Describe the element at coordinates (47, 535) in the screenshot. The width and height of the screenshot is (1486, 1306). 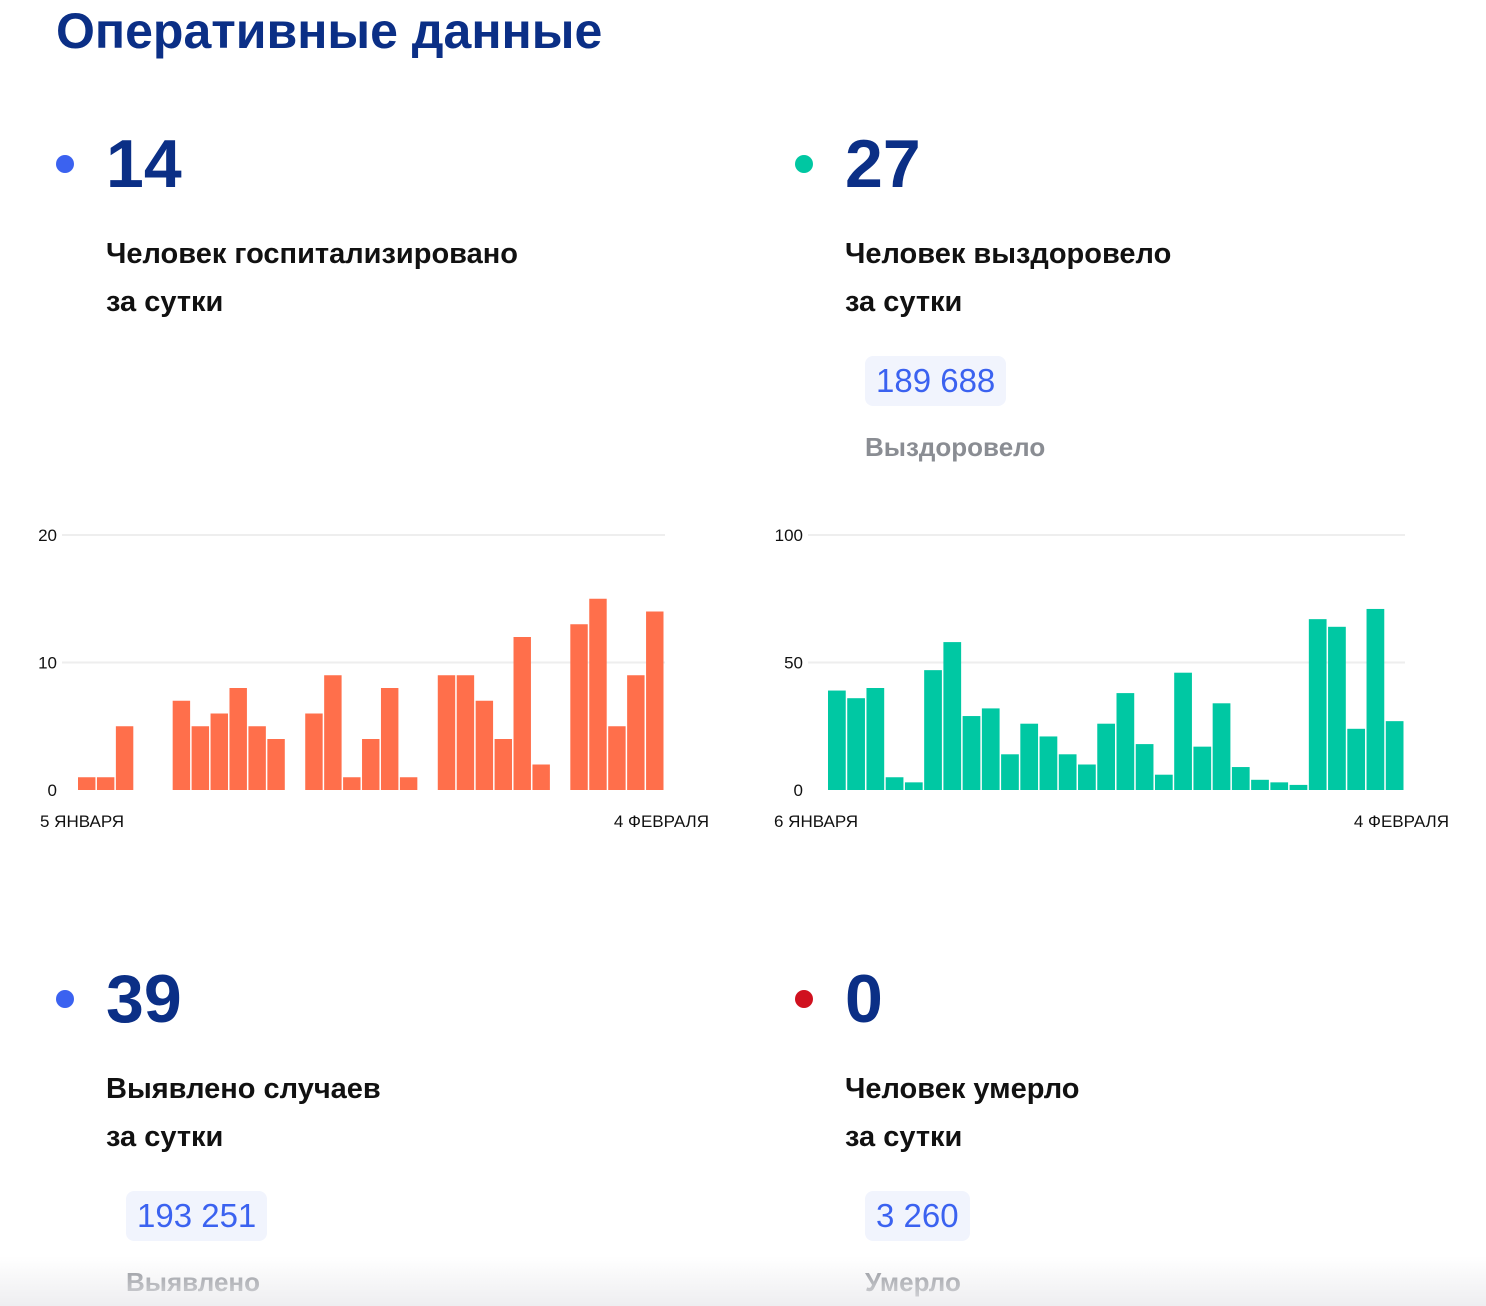
I see `y-tick-label: 20` at that location.